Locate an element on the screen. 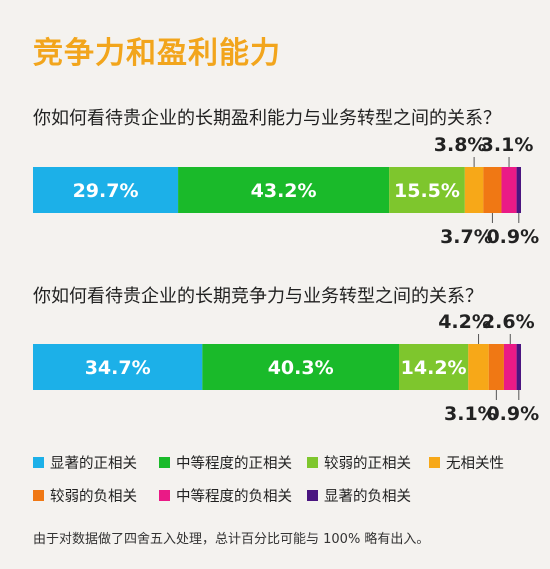 The image size is (550, 569). data-label: 29.7% is located at coordinates (106, 191).